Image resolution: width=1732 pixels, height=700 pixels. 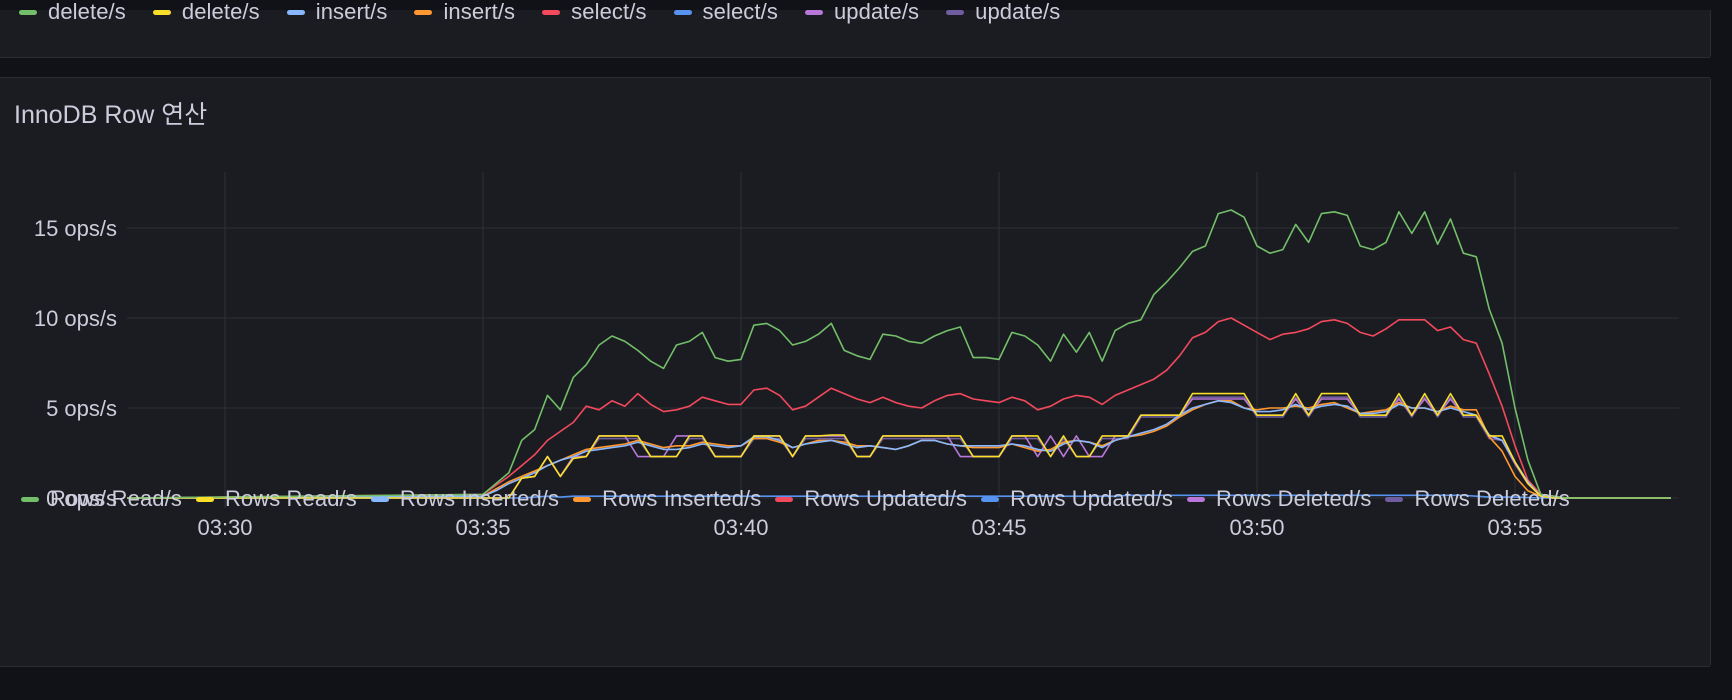 What do you see at coordinates (81, 498) in the screenshot?
I see `y-tick-label: 0 ops/s` at bounding box center [81, 498].